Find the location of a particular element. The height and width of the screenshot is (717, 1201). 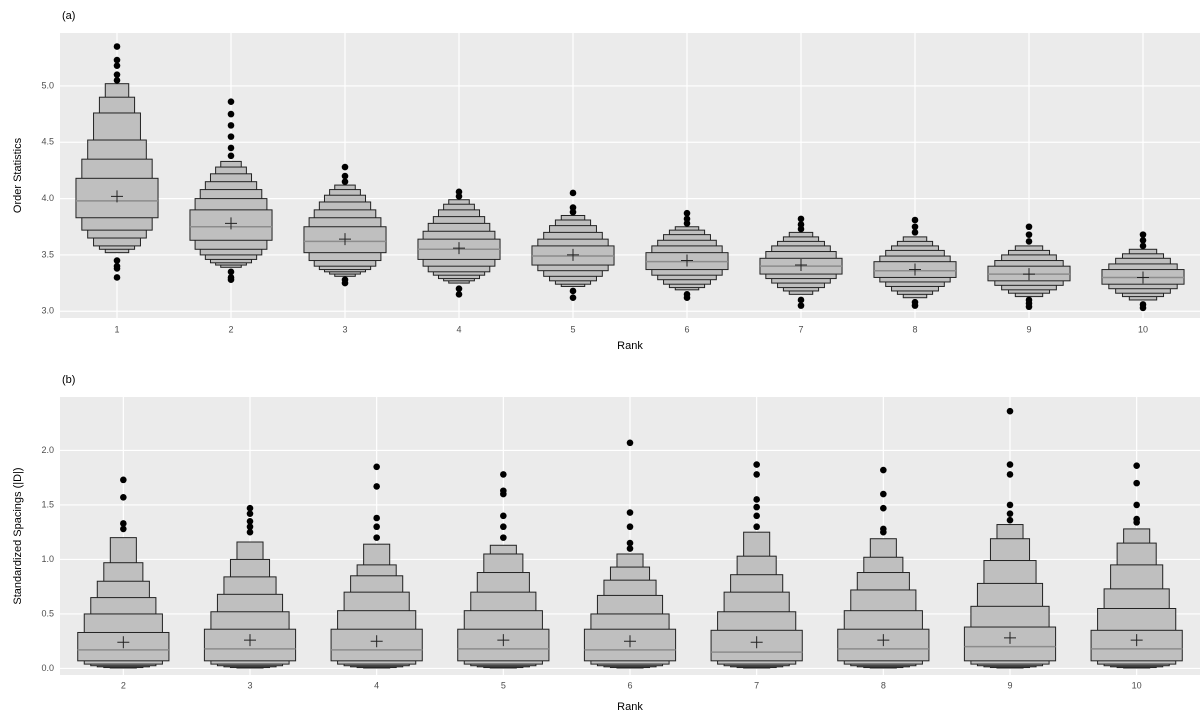

panel-label: (a) is located at coordinates (68, 16).